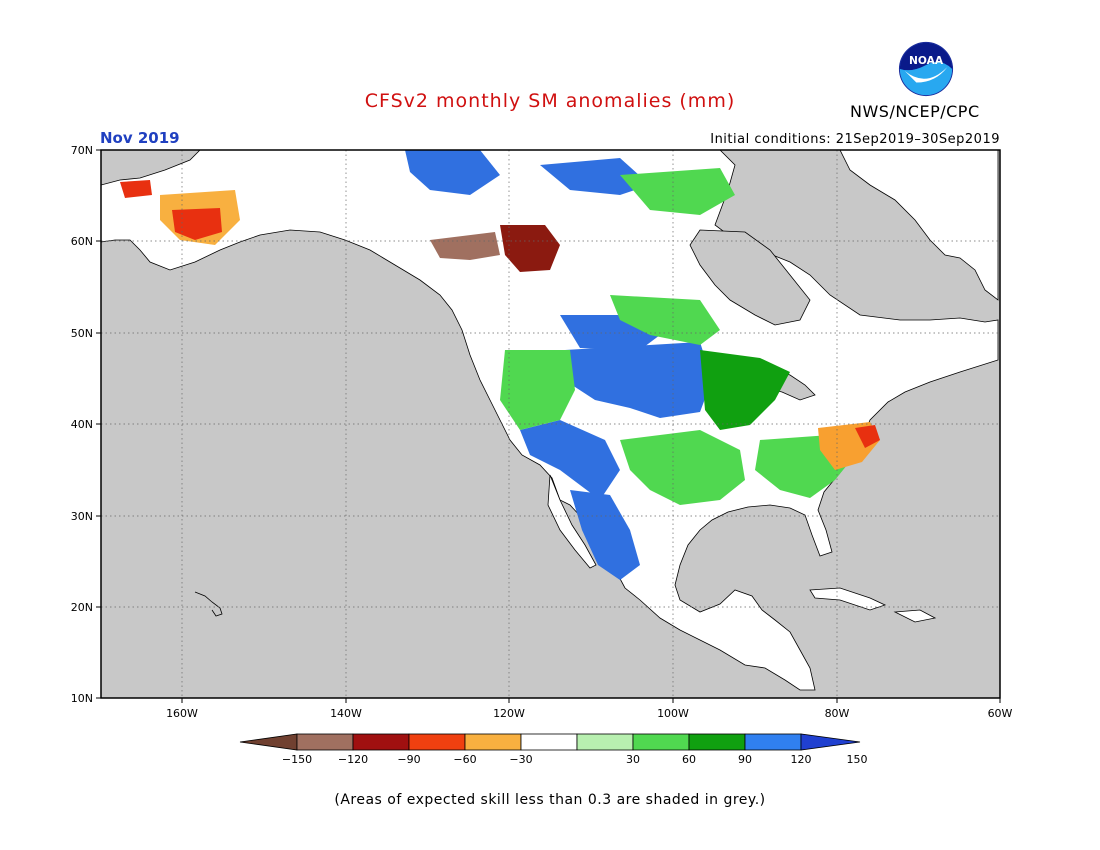 This screenshot has height=850, width=1100. Describe the element at coordinates (915, 111) in the screenshot. I see `organization-label: NWS/NCEP/CPC` at that location.